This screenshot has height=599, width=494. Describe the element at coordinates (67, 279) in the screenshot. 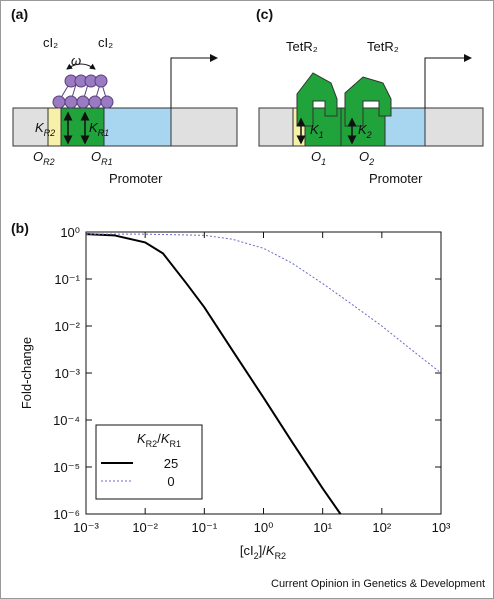

I see `y-tick-label: 10⁻¹` at that location.